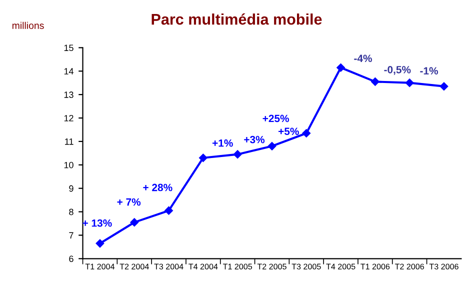 Image resolution: width=473 pixels, height=289 pixels. Describe the element at coordinates (375, 267) in the screenshot. I see `x-tick-label: T1 2006` at that location.